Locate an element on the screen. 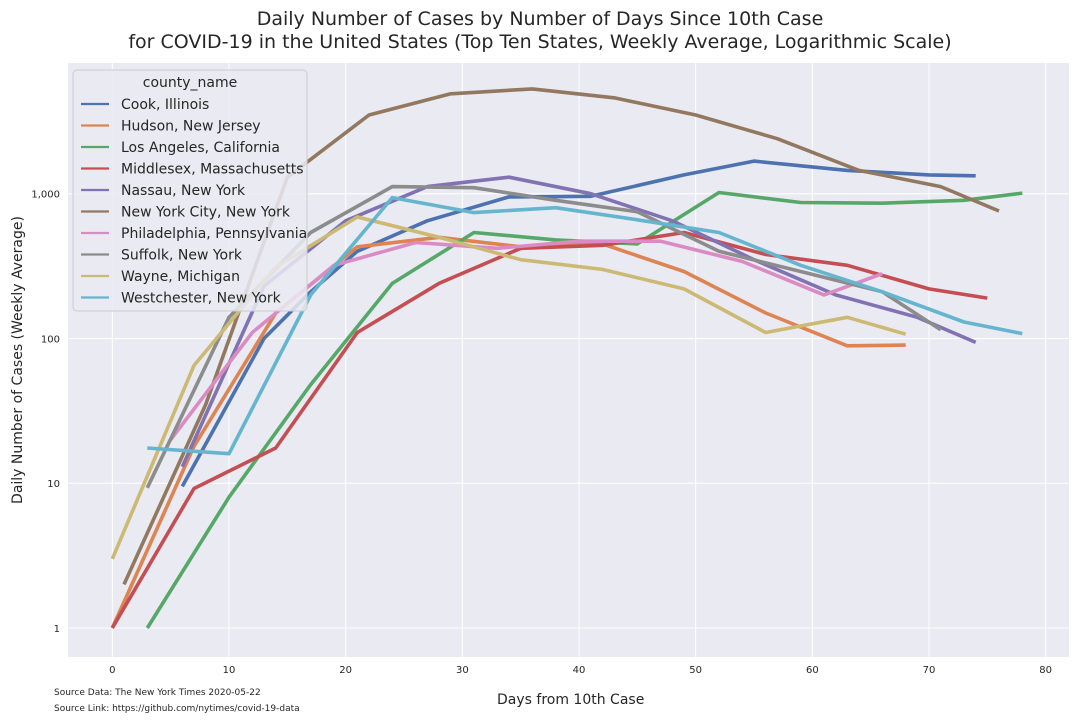 This screenshot has width=1080, height=720. y-tick-label: 1,000 is located at coordinates (45, 195).